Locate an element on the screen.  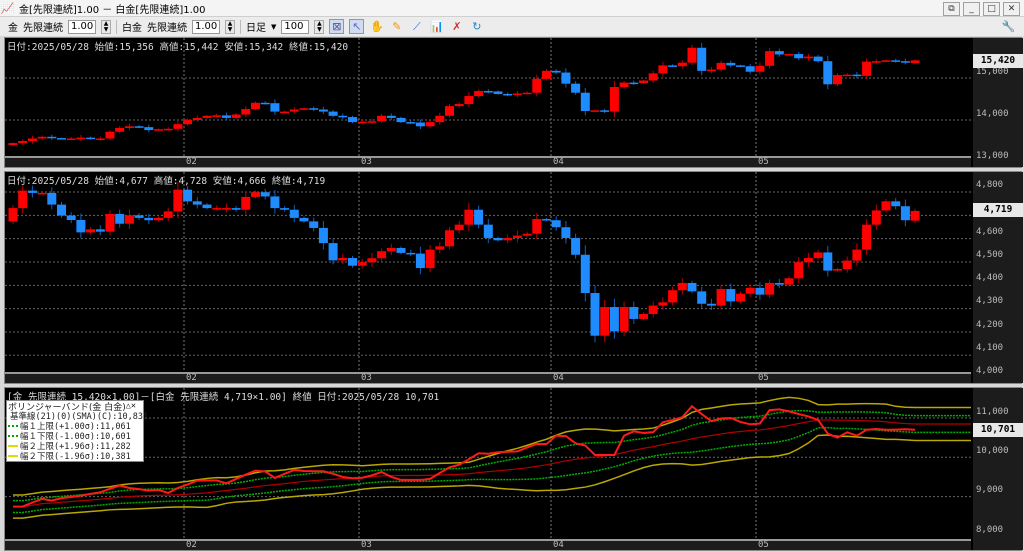
gold-price-axis: 15,000 14,000 13,000 15,420 is located at coordinates (998, 102).